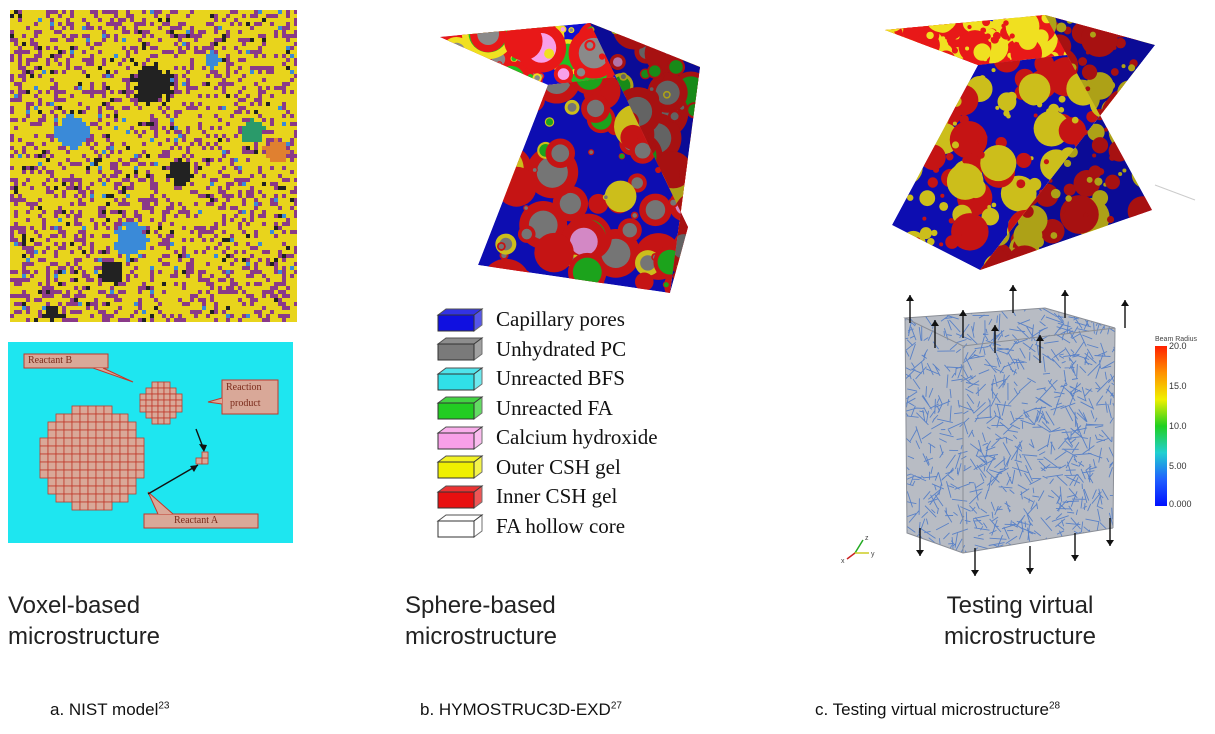 Image resolution: width=1215 pixels, height=734 pixels. What do you see at coordinates (1180, 504) in the screenshot?
I see `colorbar-tick-min: 0.000` at bounding box center [1180, 504].